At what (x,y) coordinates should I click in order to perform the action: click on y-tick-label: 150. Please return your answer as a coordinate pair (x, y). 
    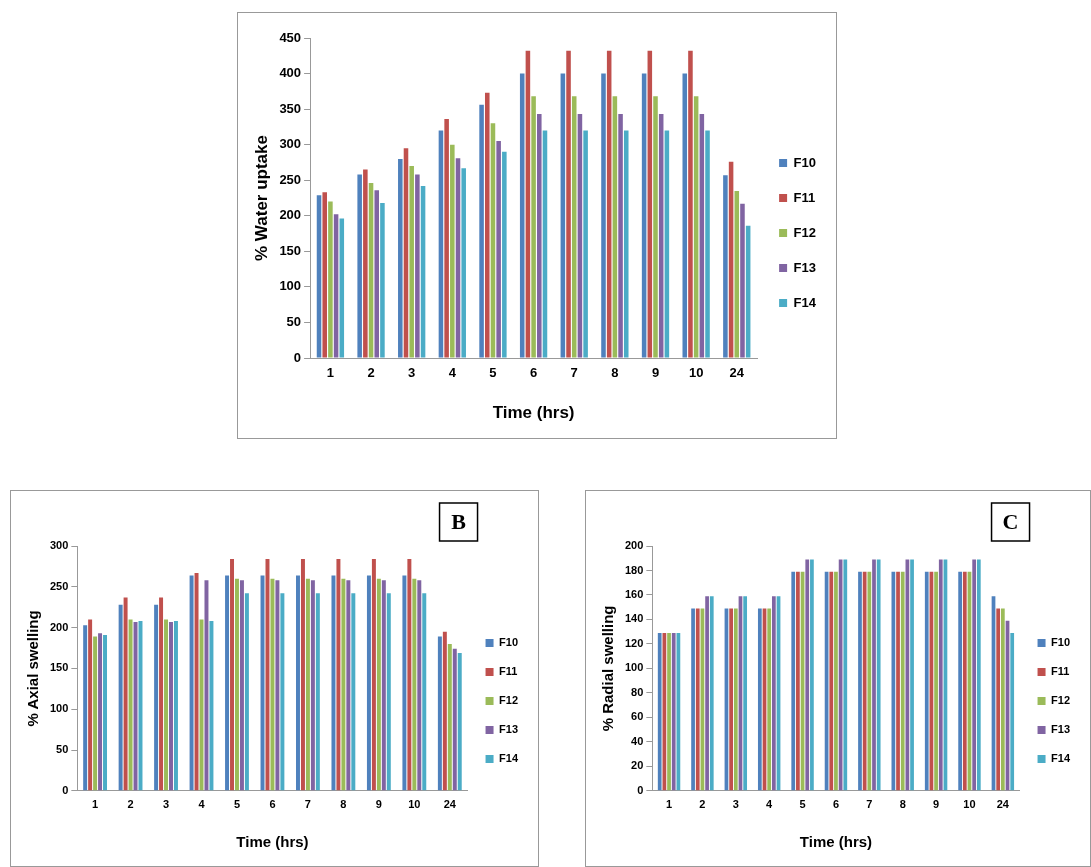
    Looking at the image, I should click on (59, 667).